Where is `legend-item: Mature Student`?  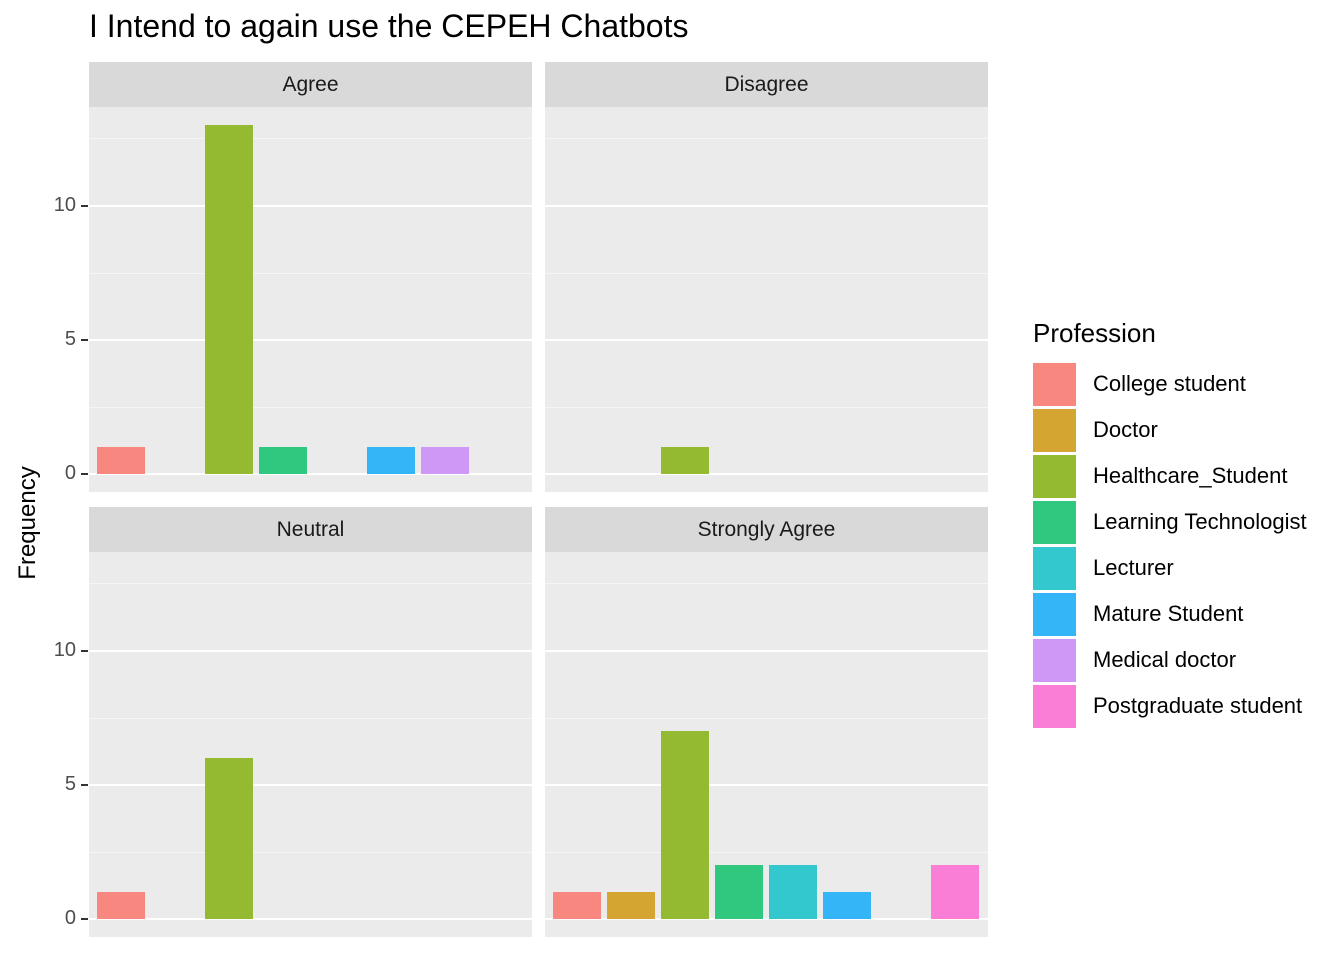 legend-item: Mature Student is located at coordinates (1170, 614).